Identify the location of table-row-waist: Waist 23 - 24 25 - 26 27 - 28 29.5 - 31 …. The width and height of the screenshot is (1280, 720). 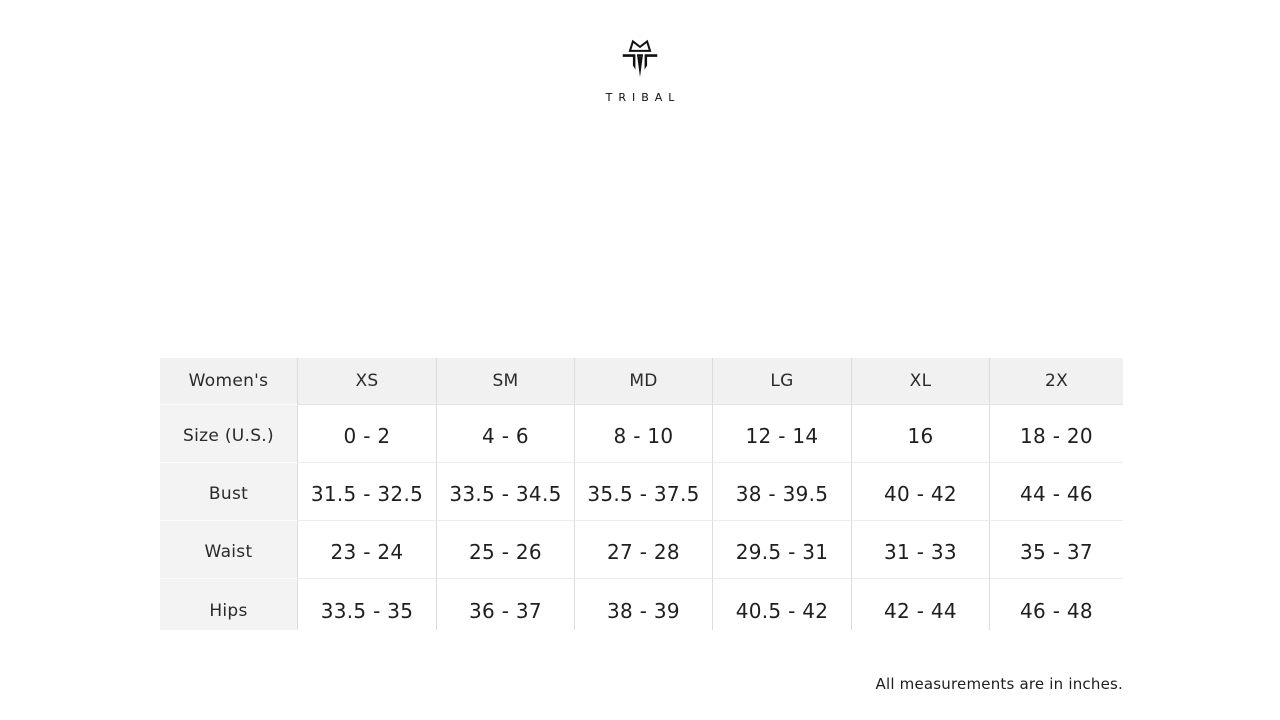
(641, 550).